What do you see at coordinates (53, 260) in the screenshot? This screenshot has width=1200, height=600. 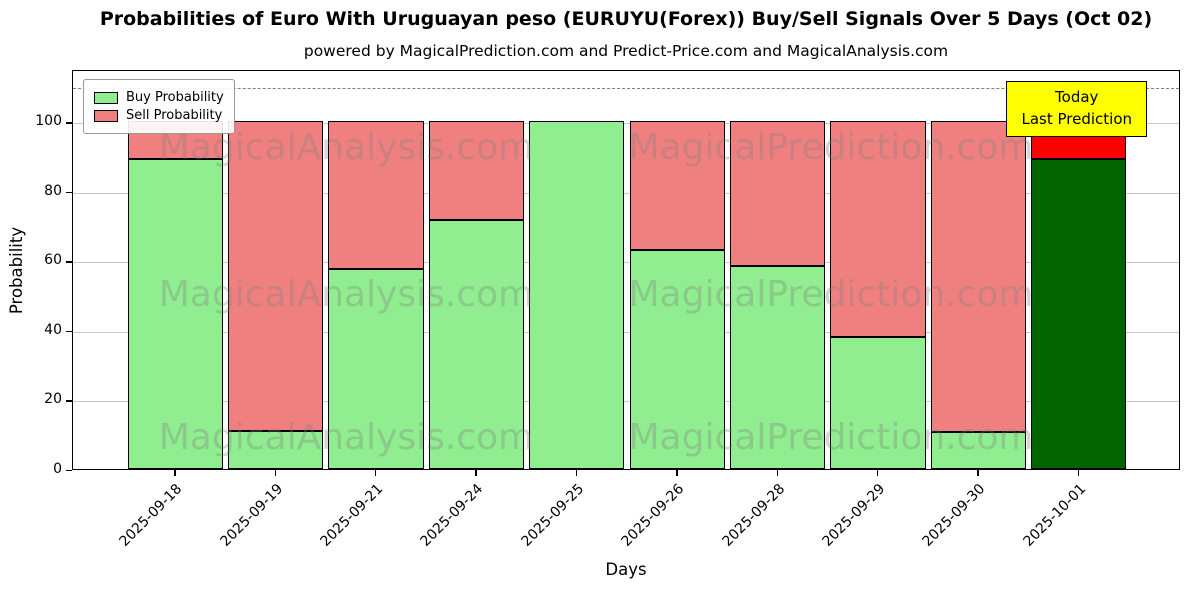 I see `y-tick-label: 60` at bounding box center [53, 260].